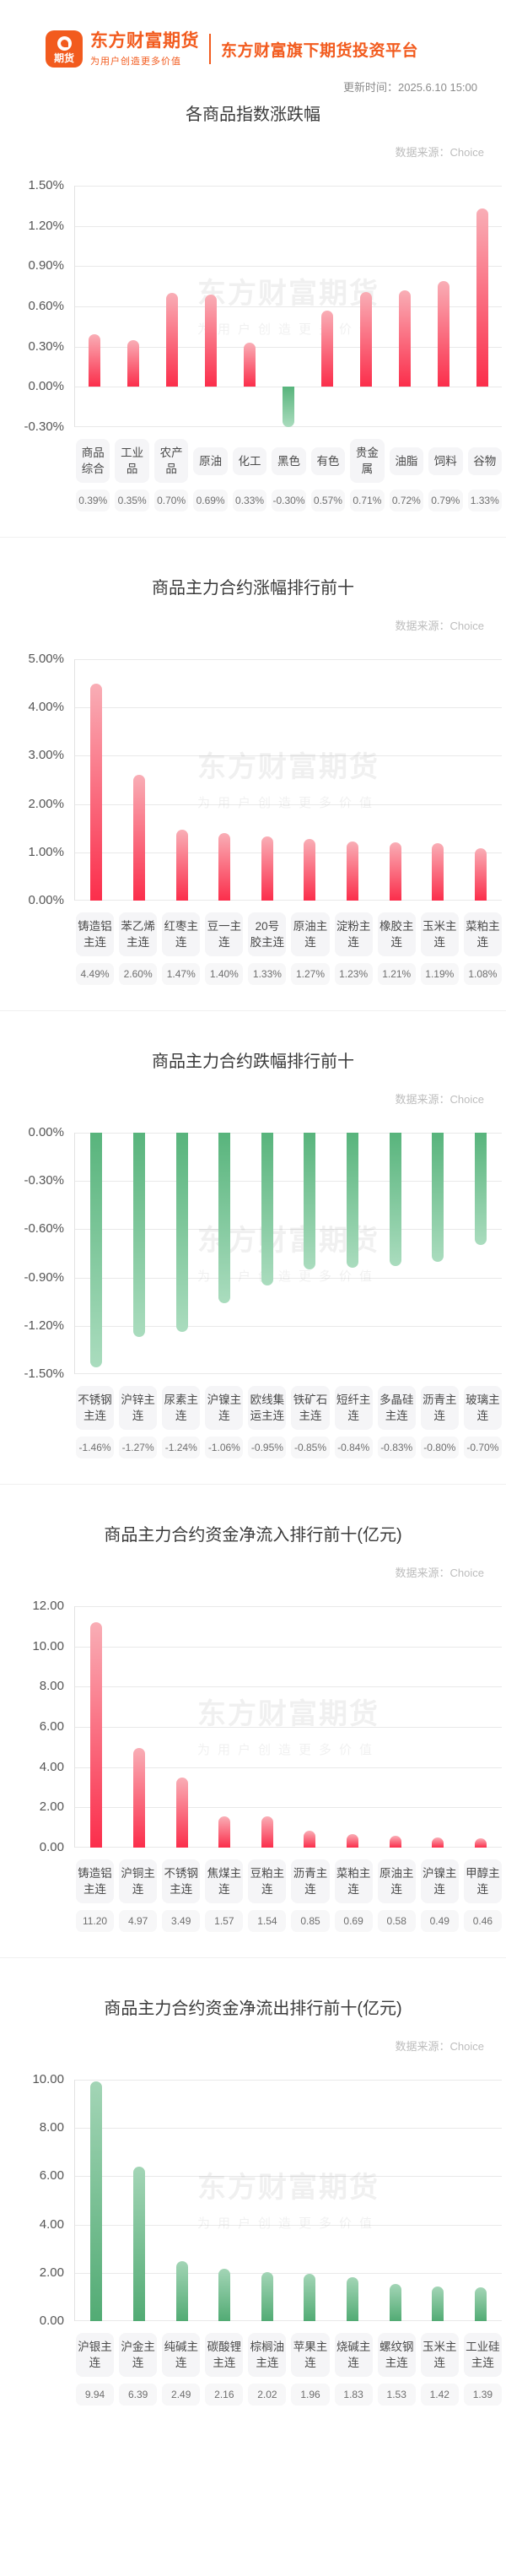 The image size is (506, 2576). What do you see at coordinates (395, 871) in the screenshot?
I see `bar-橡胶主连` at bounding box center [395, 871].